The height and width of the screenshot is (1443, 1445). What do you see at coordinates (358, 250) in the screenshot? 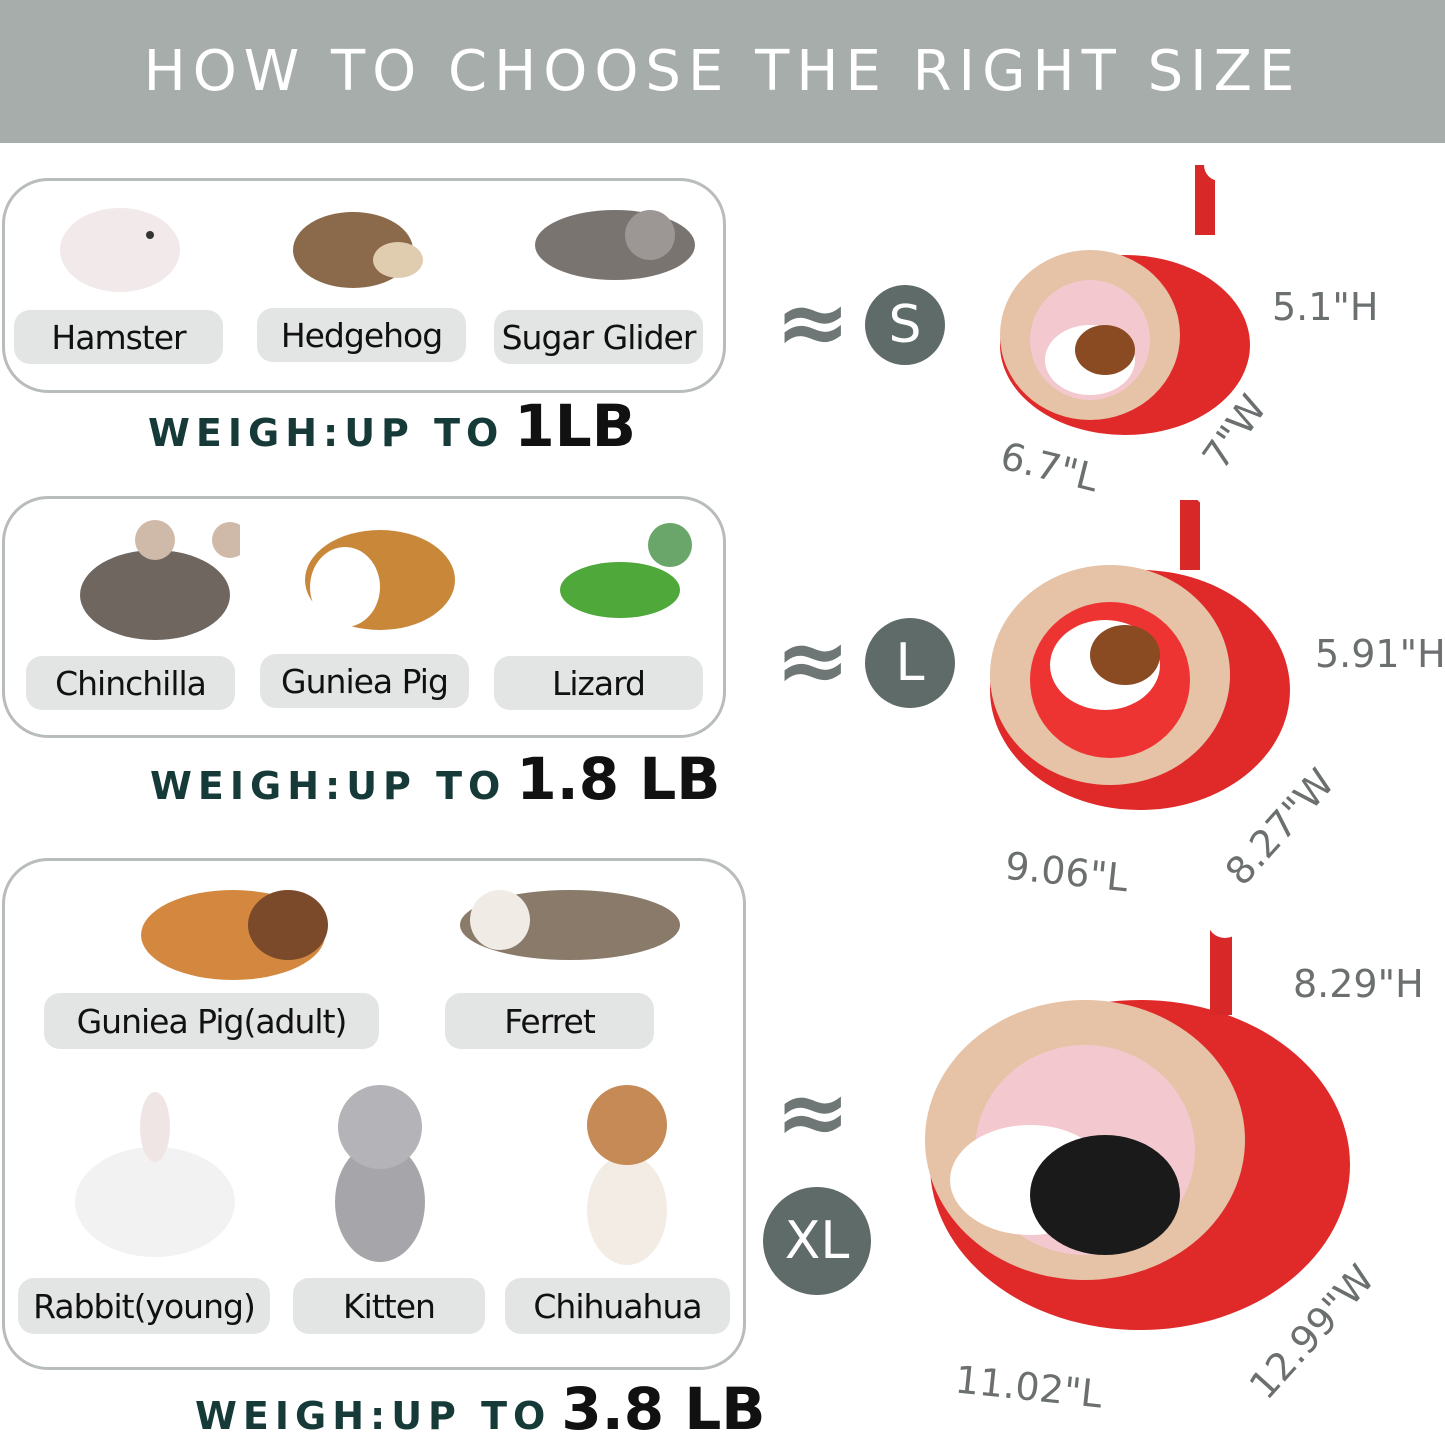
I see `hedgehog-image` at bounding box center [358, 250].